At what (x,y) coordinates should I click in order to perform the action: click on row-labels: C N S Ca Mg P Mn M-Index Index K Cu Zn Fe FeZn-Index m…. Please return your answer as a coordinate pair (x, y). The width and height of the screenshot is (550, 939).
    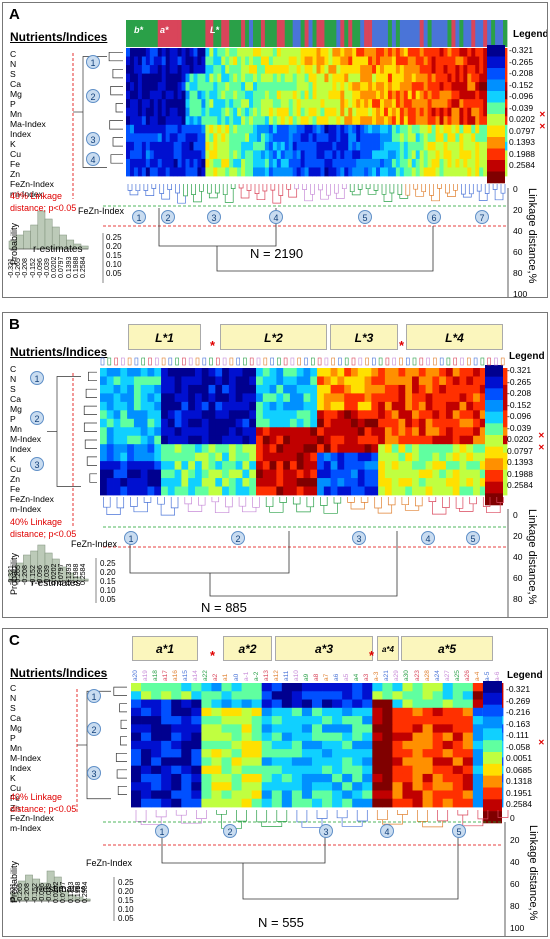
    Looking at the image, I should click on (32, 440).